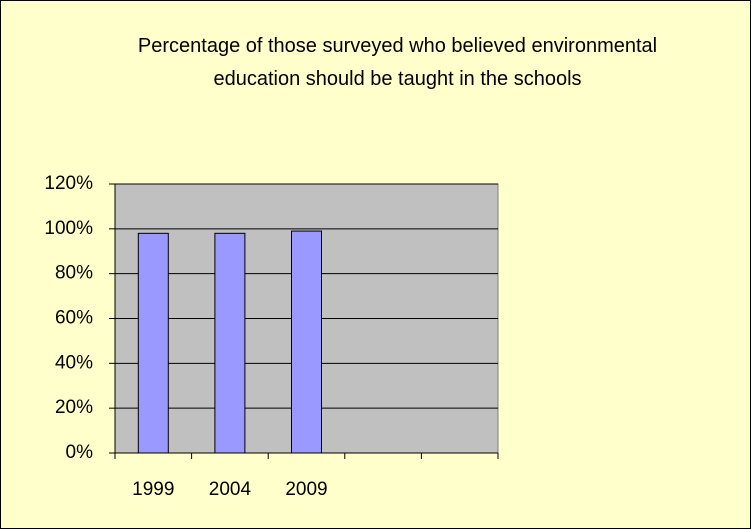  What do you see at coordinates (153, 489) in the screenshot?
I see `x-tick-label: 1999` at bounding box center [153, 489].